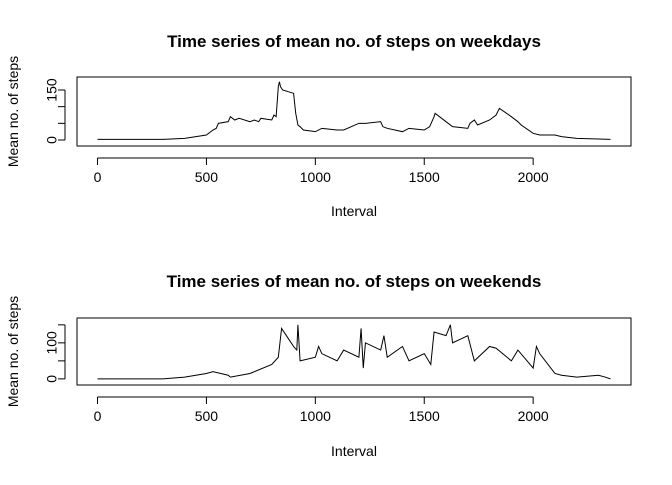 This screenshot has height=485, width=672. What do you see at coordinates (52, 90) in the screenshot?
I see `y-tick-label: 150` at bounding box center [52, 90].